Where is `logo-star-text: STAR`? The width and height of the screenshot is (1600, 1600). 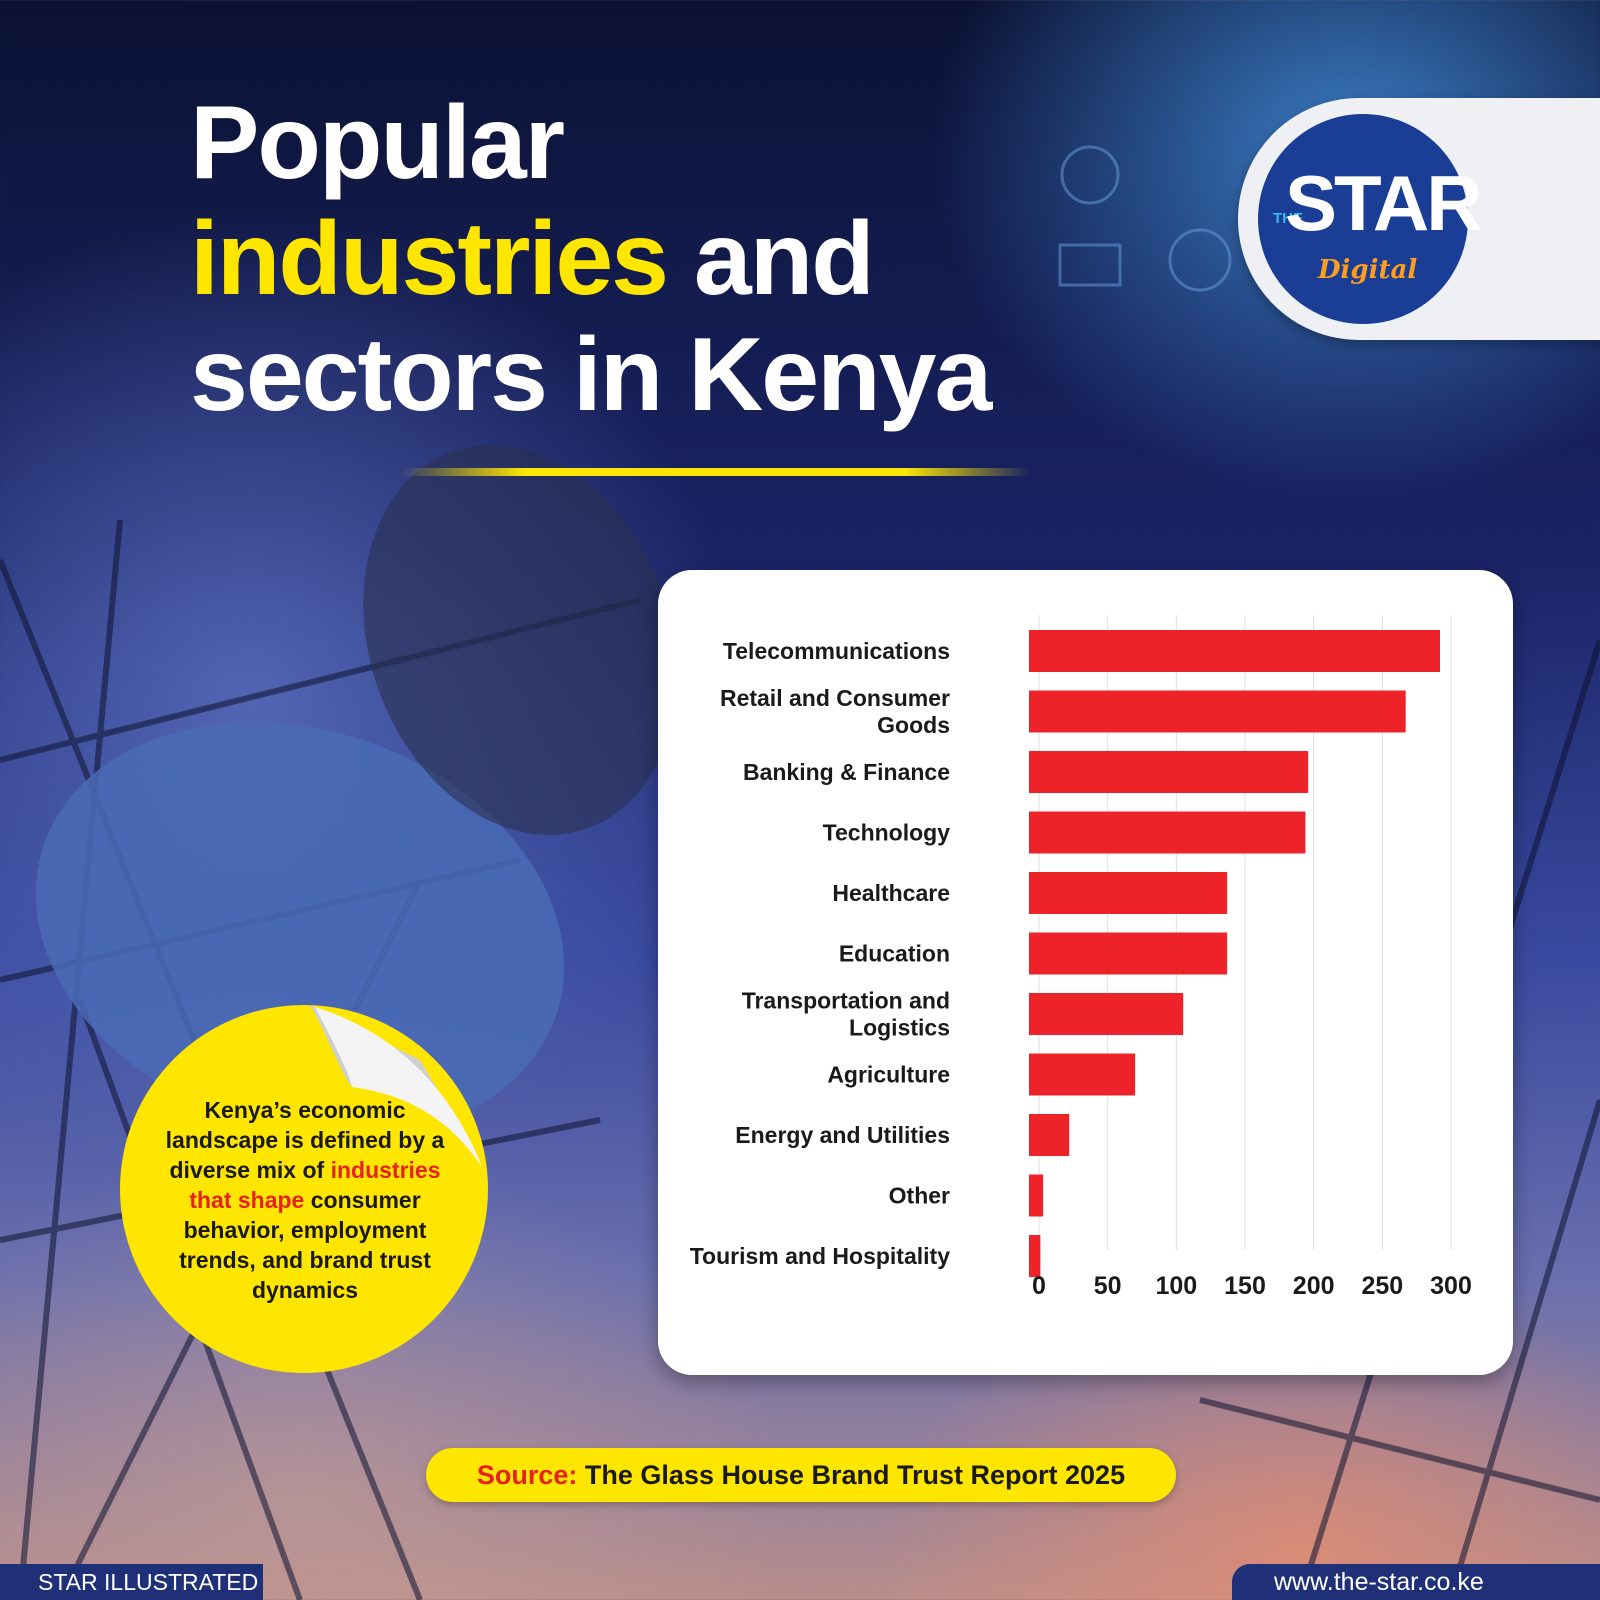 logo-star-text: STAR is located at coordinates (1384, 203).